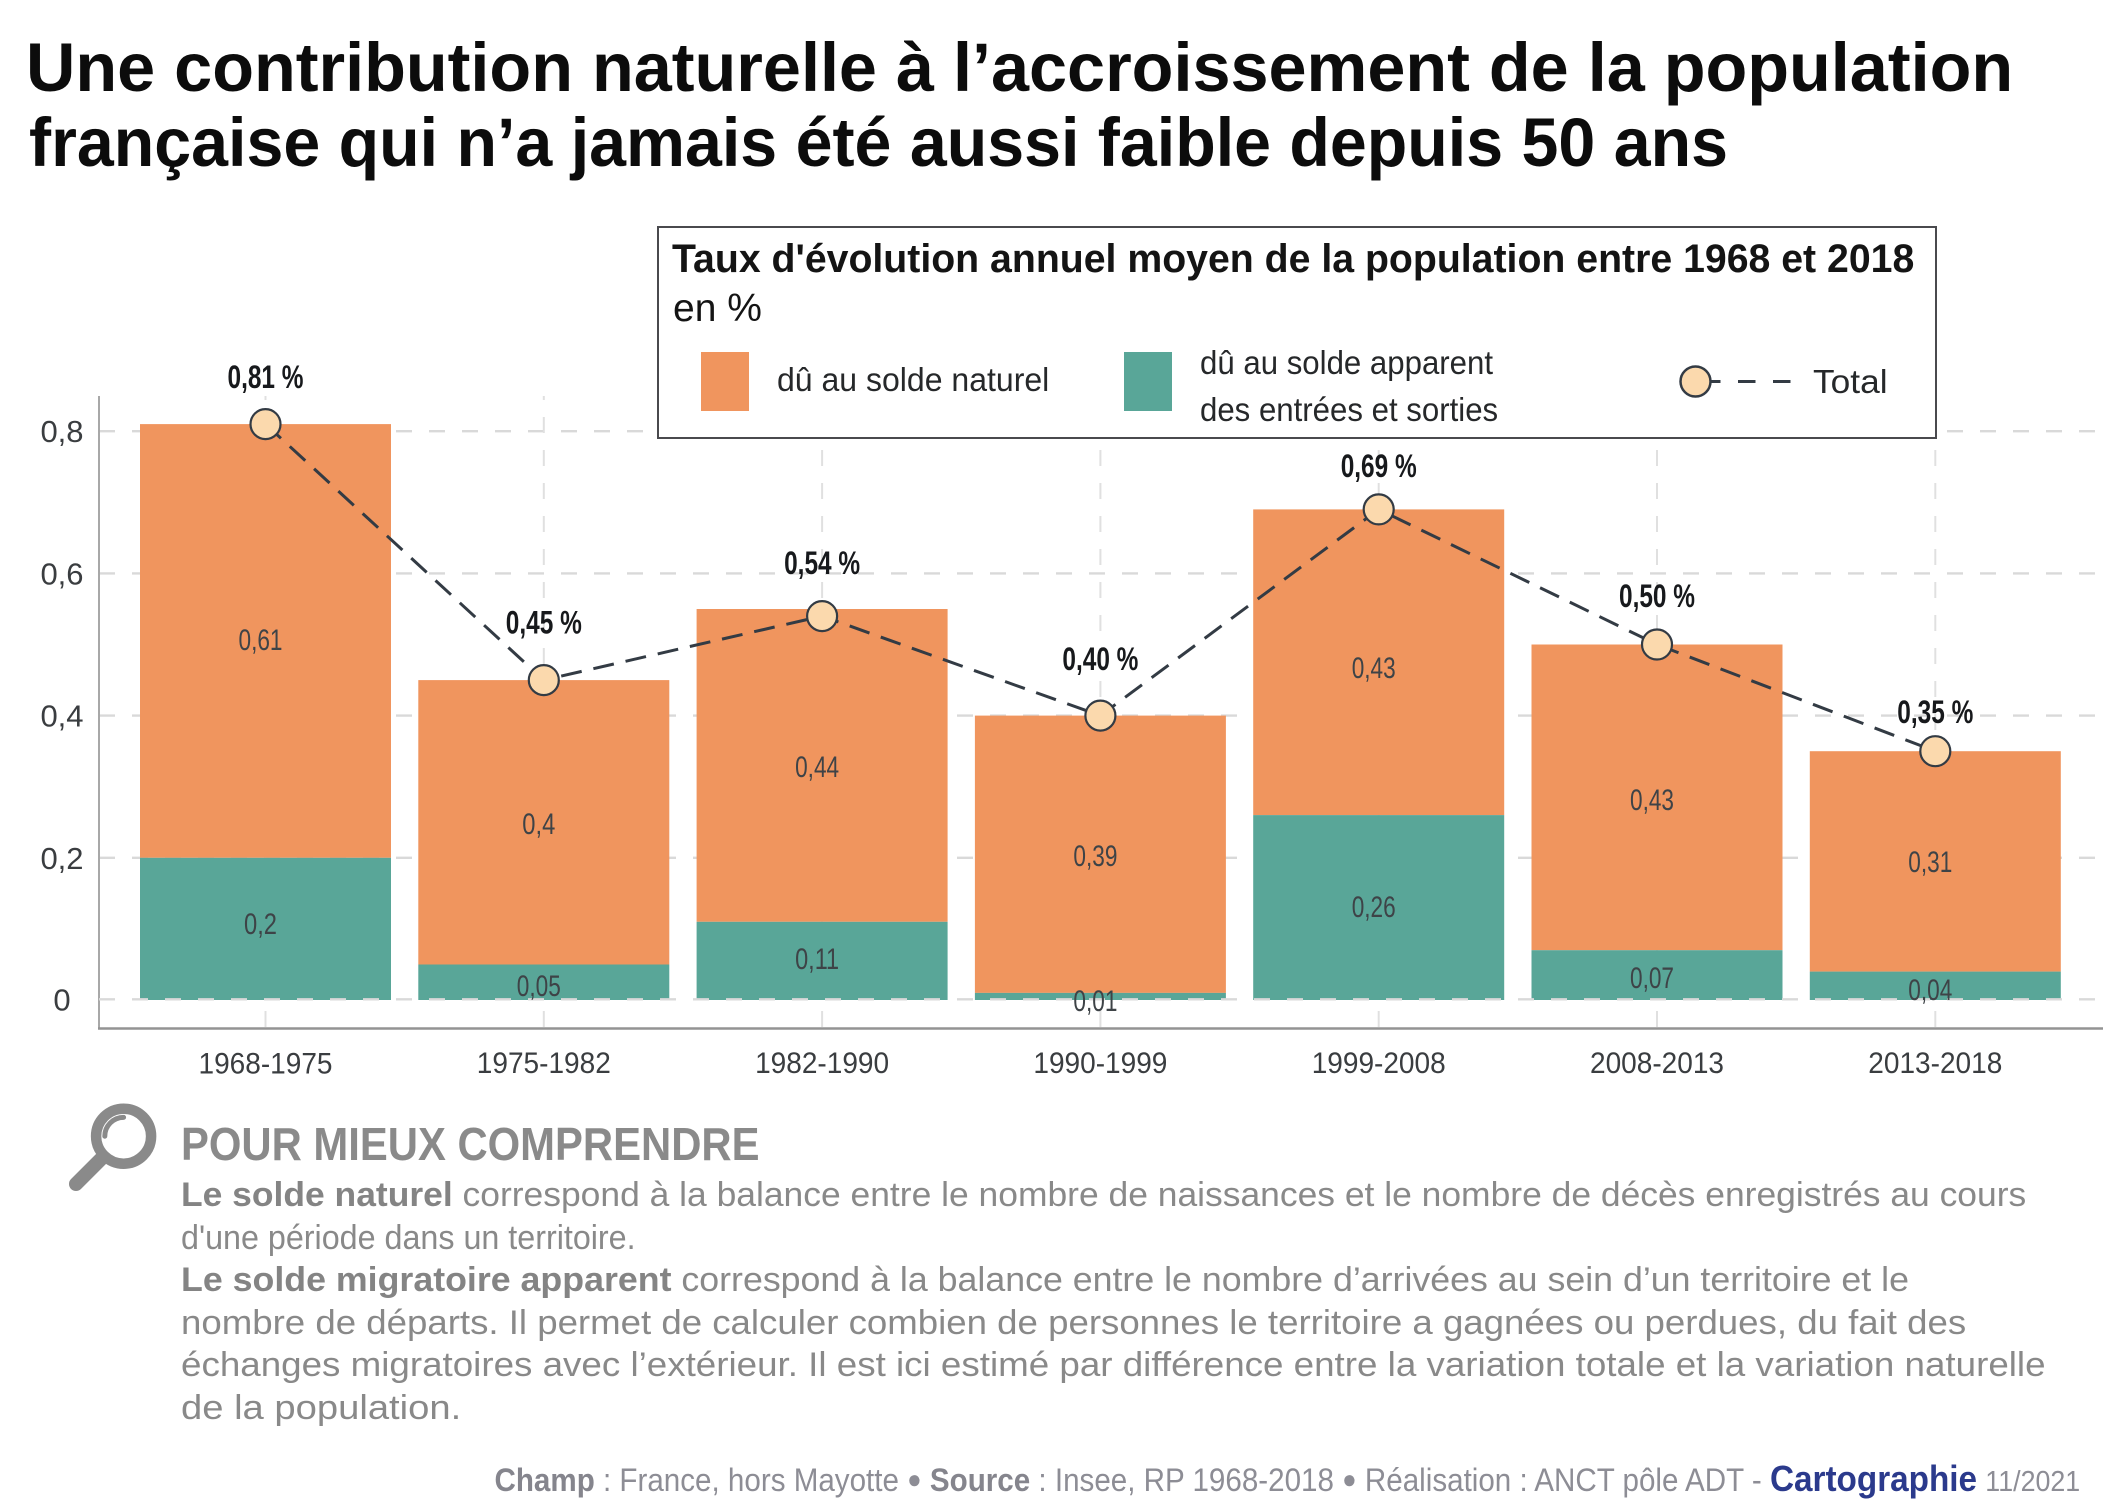 The image size is (2103, 1508). What do you see at coordinates (1657, 1063) in the screenshot?
I see `svg-text: 2008-2013` at bounding box center [1657, 1063].